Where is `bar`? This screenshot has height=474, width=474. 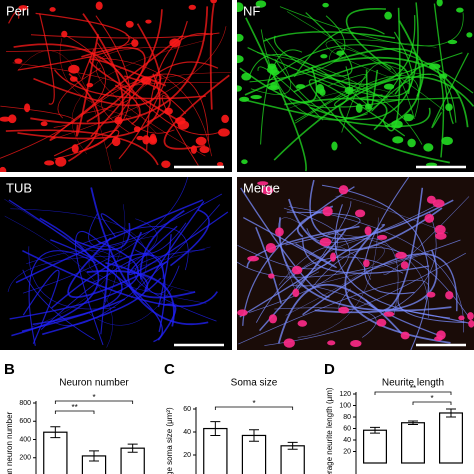 bar is located at coordinates (375, 446).